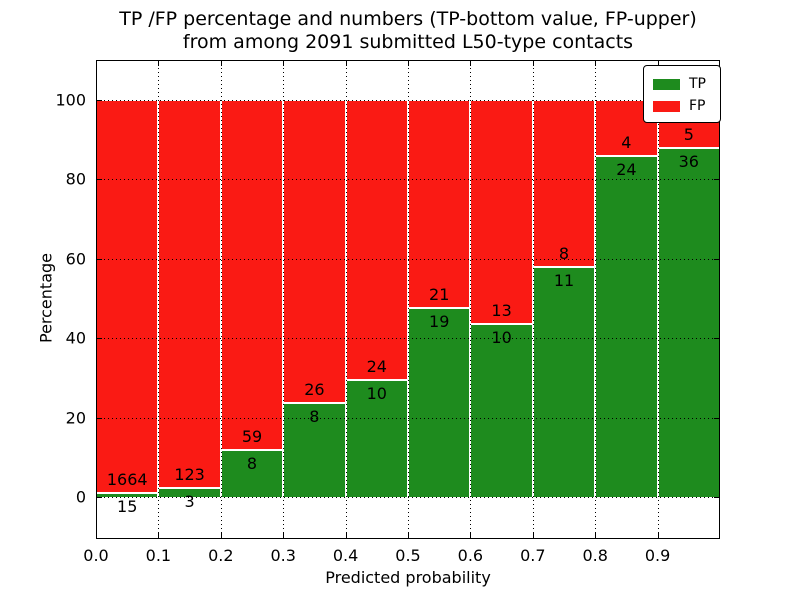  I want to click on y-tick-label: 100, so click(70, 99).